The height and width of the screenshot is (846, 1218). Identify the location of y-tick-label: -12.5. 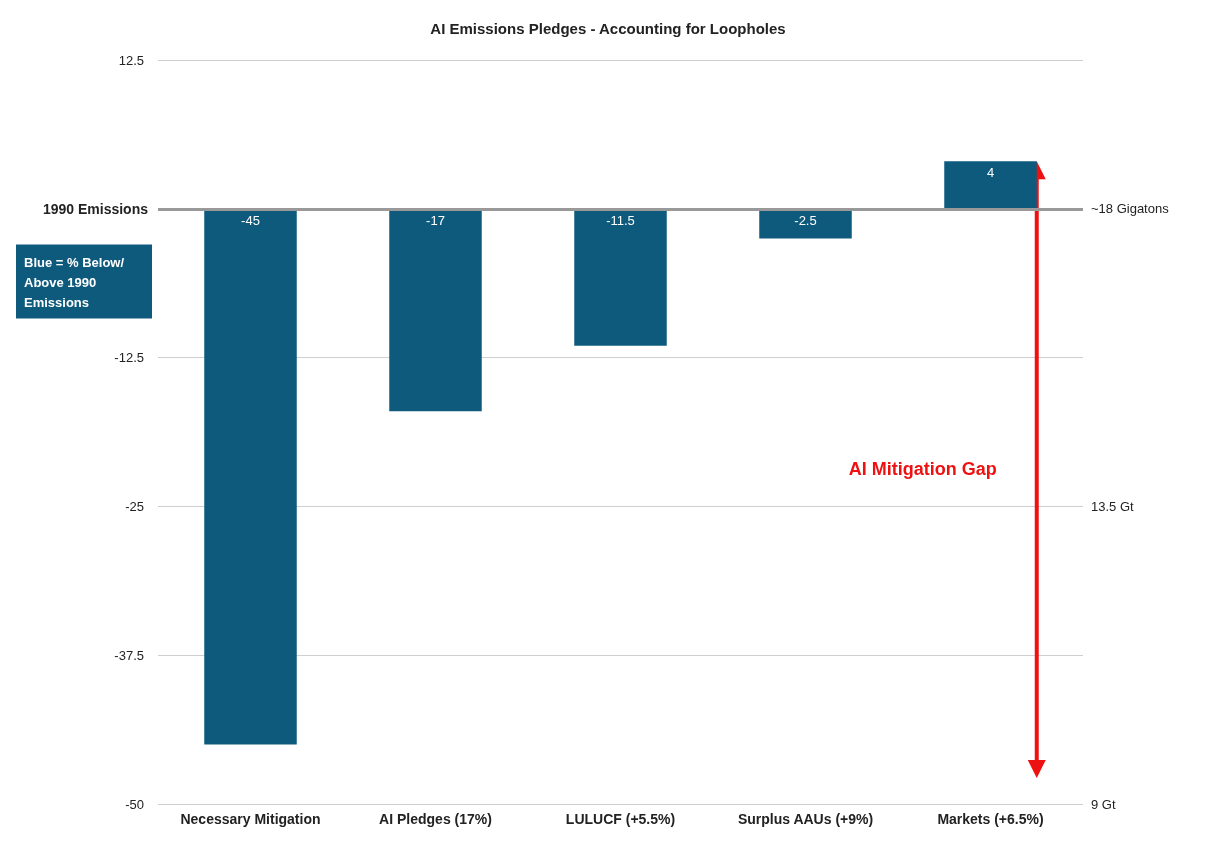
(129, 358).